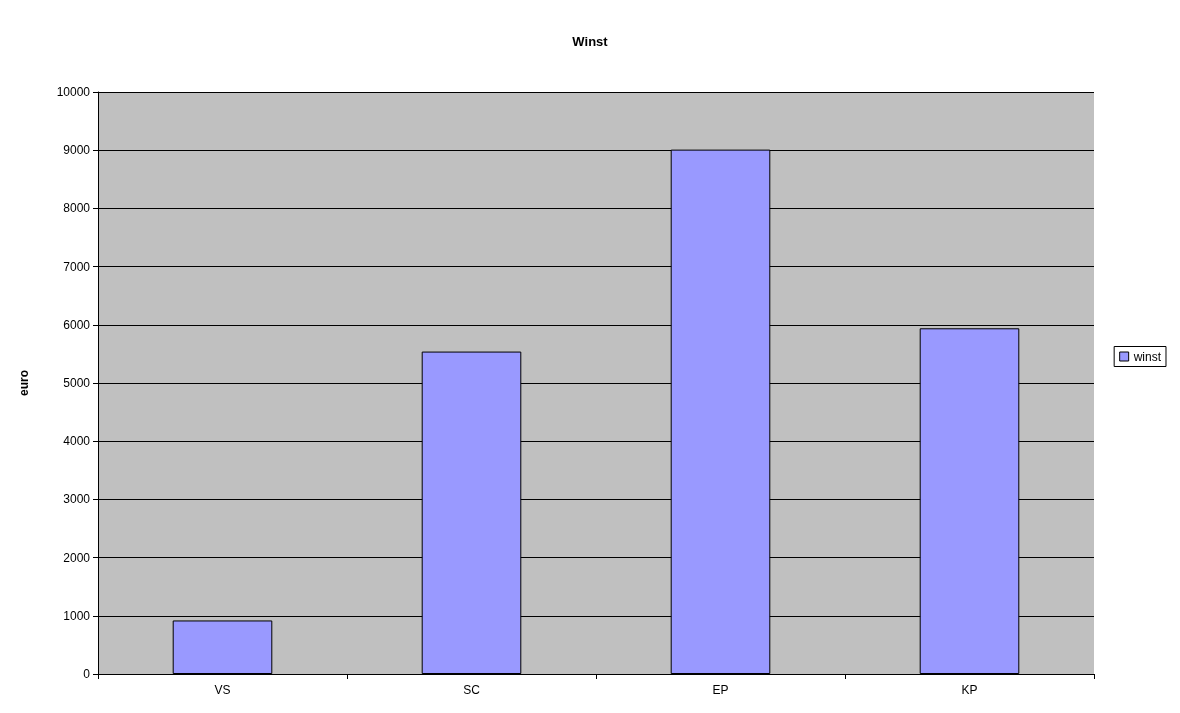 The width and height of the screenshot is (1180, 713). What do you see at coordinates (77, 499) in the screenshot?
I see `y-tick-label: 3000` at bounding box center [77, 499].